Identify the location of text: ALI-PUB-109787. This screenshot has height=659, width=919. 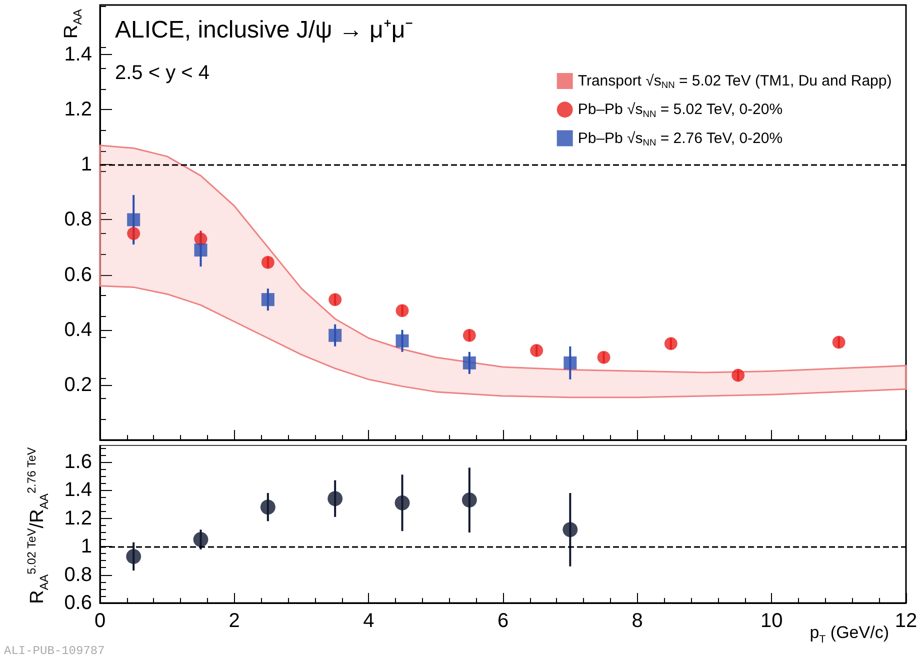
(54, 651).